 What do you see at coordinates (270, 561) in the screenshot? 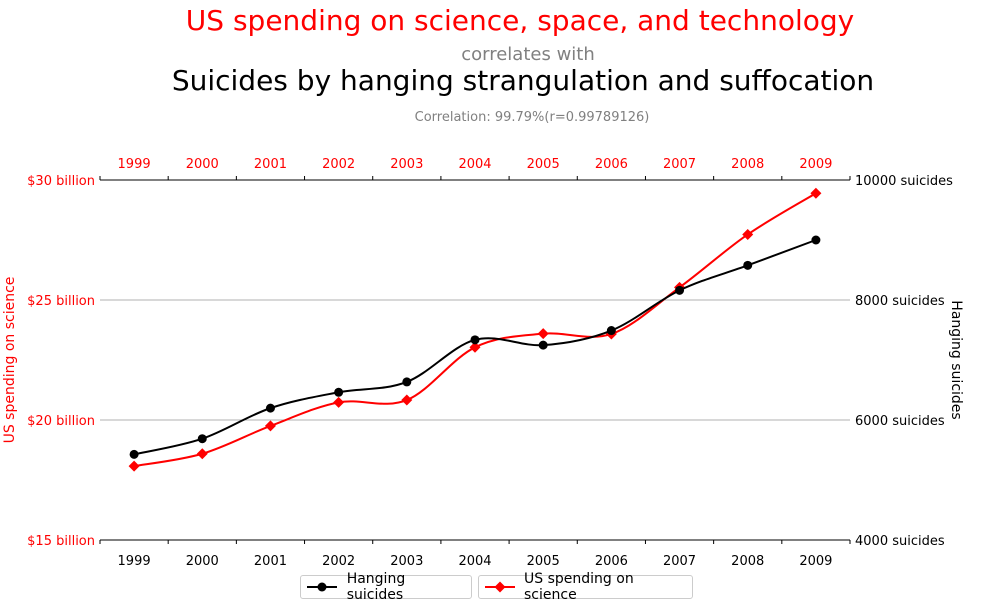
I see `x-tick-label-bottom: 2001` at bounding box center [270, 561].